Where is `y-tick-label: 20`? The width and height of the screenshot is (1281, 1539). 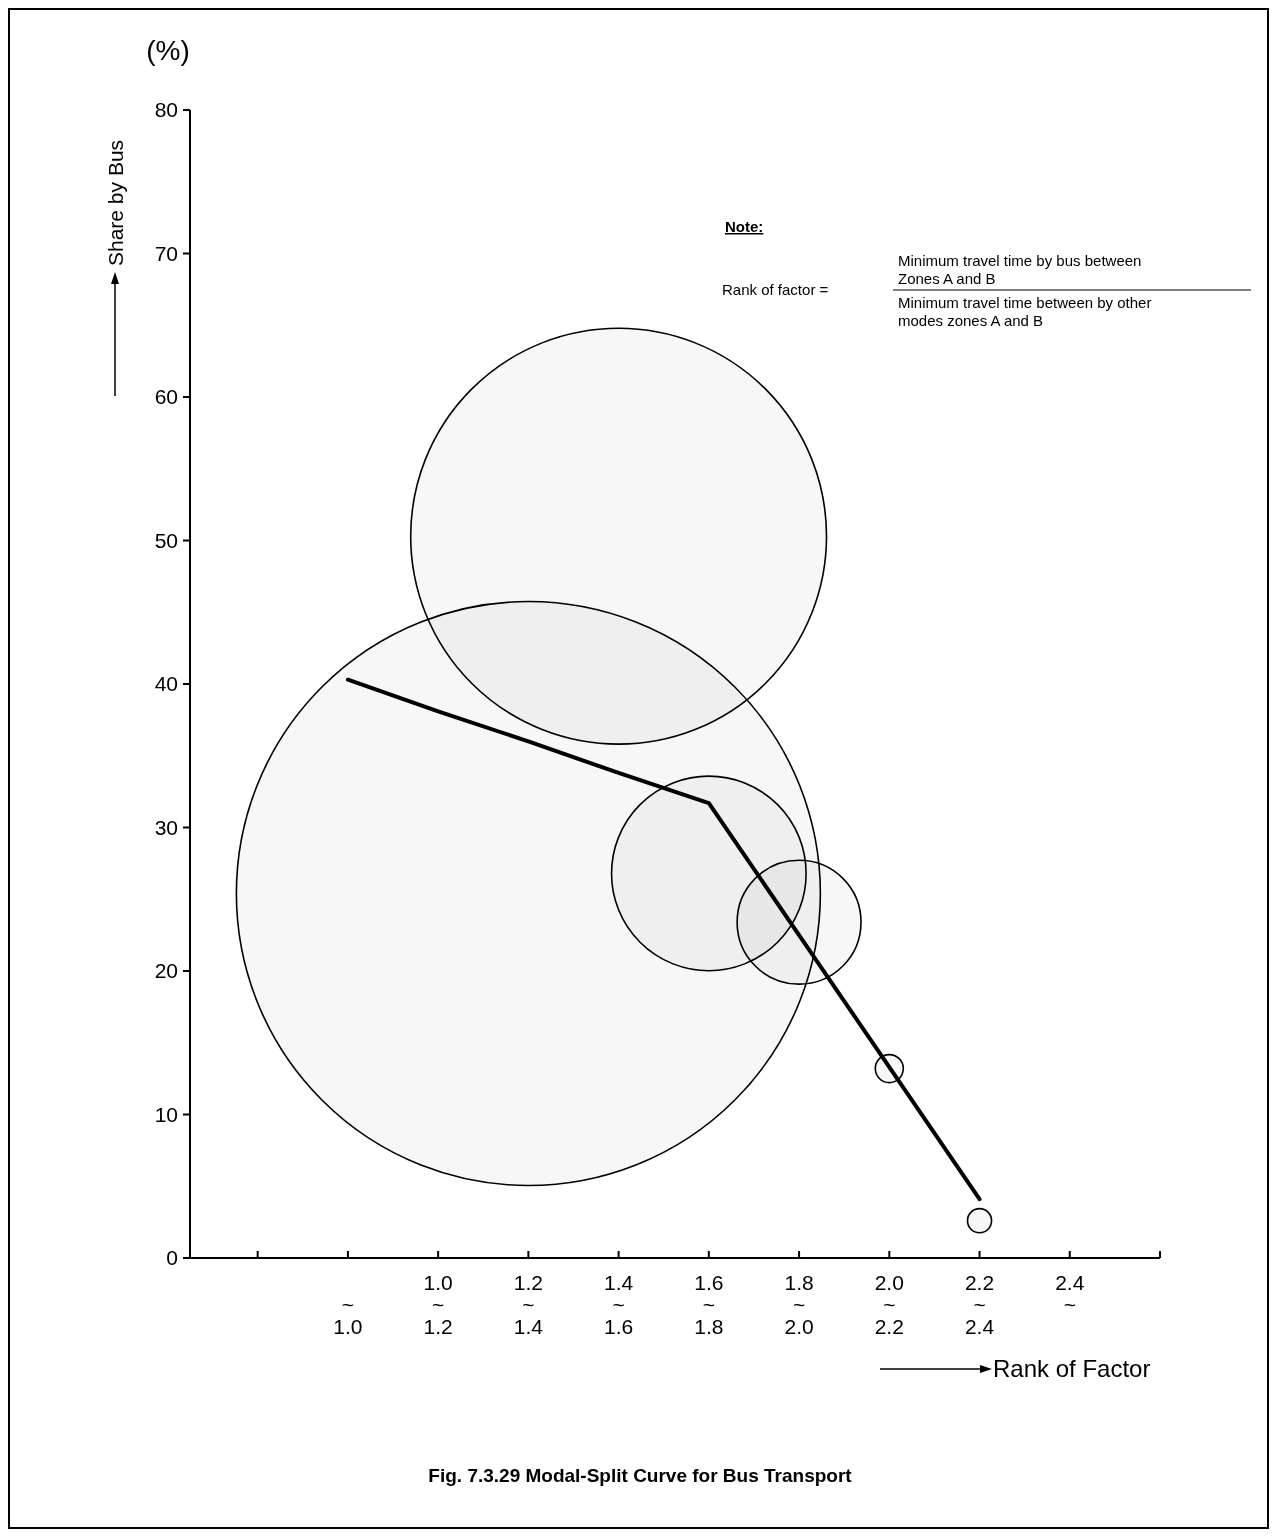
y-tick-label: 20 is located at coordinates (166, 971).